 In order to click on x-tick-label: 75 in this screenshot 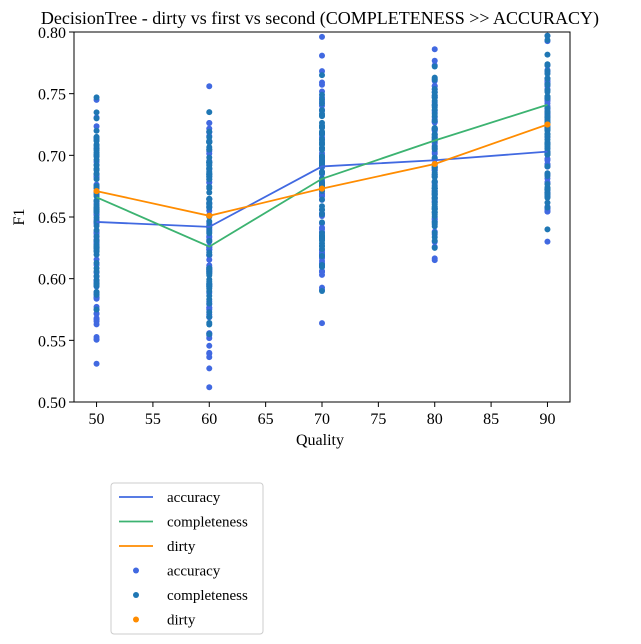, I will do `click(378, 419)`.